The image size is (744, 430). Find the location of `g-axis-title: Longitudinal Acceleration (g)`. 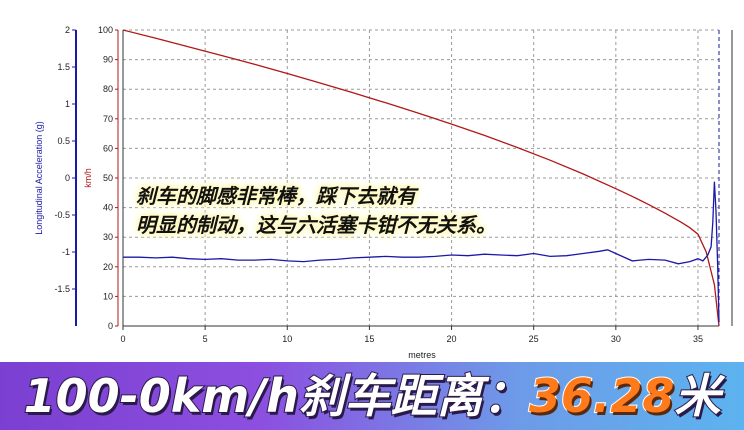

g-axis-title: Longitudinal Acceleration (g) is located at coordinates (39, 178).